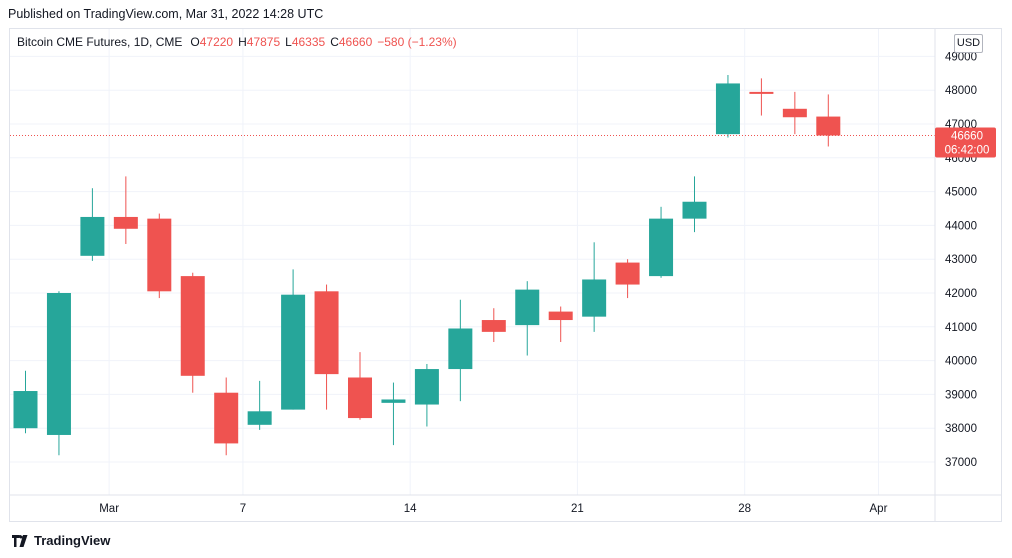 The image size is (1012, 558). What do you see at coordinates (961, 91) in the screenshot?
I see `price-tick-label: 48000` at bounding box center [961, 91].